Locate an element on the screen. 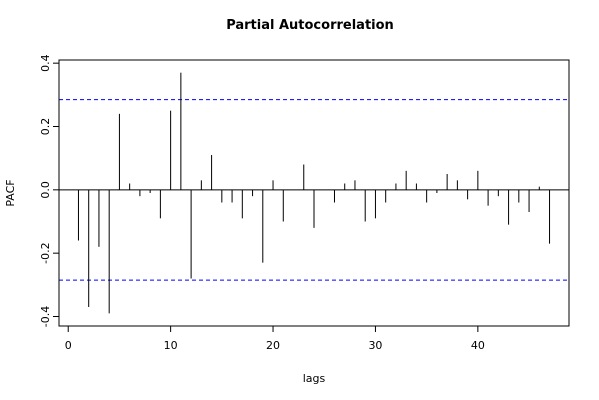 The image size is (599, 400). y-axis-label: PACF is located at coordinates (10, 192).